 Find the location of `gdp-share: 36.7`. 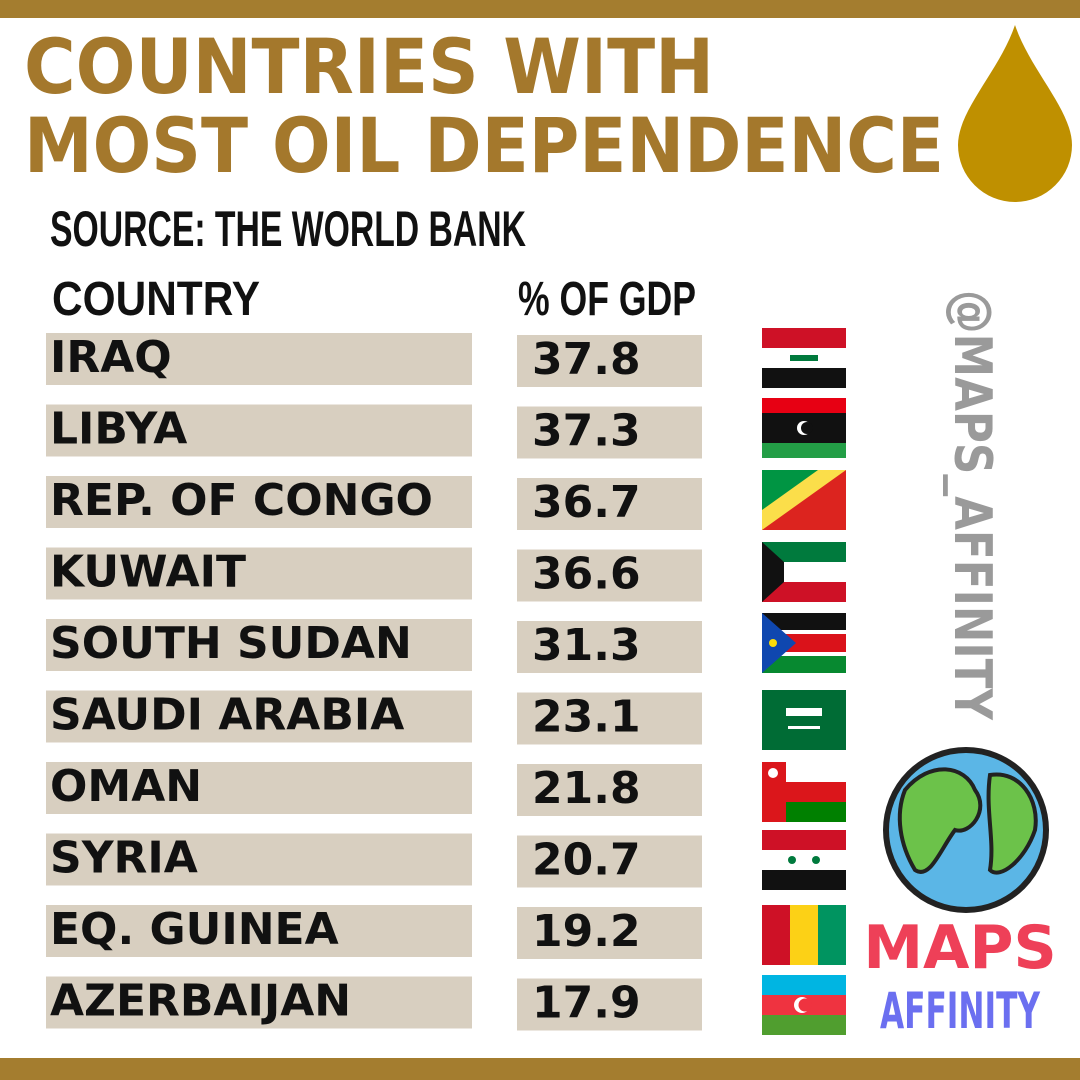

gdp-share: 36.7 is located at coordinates (586, 502).